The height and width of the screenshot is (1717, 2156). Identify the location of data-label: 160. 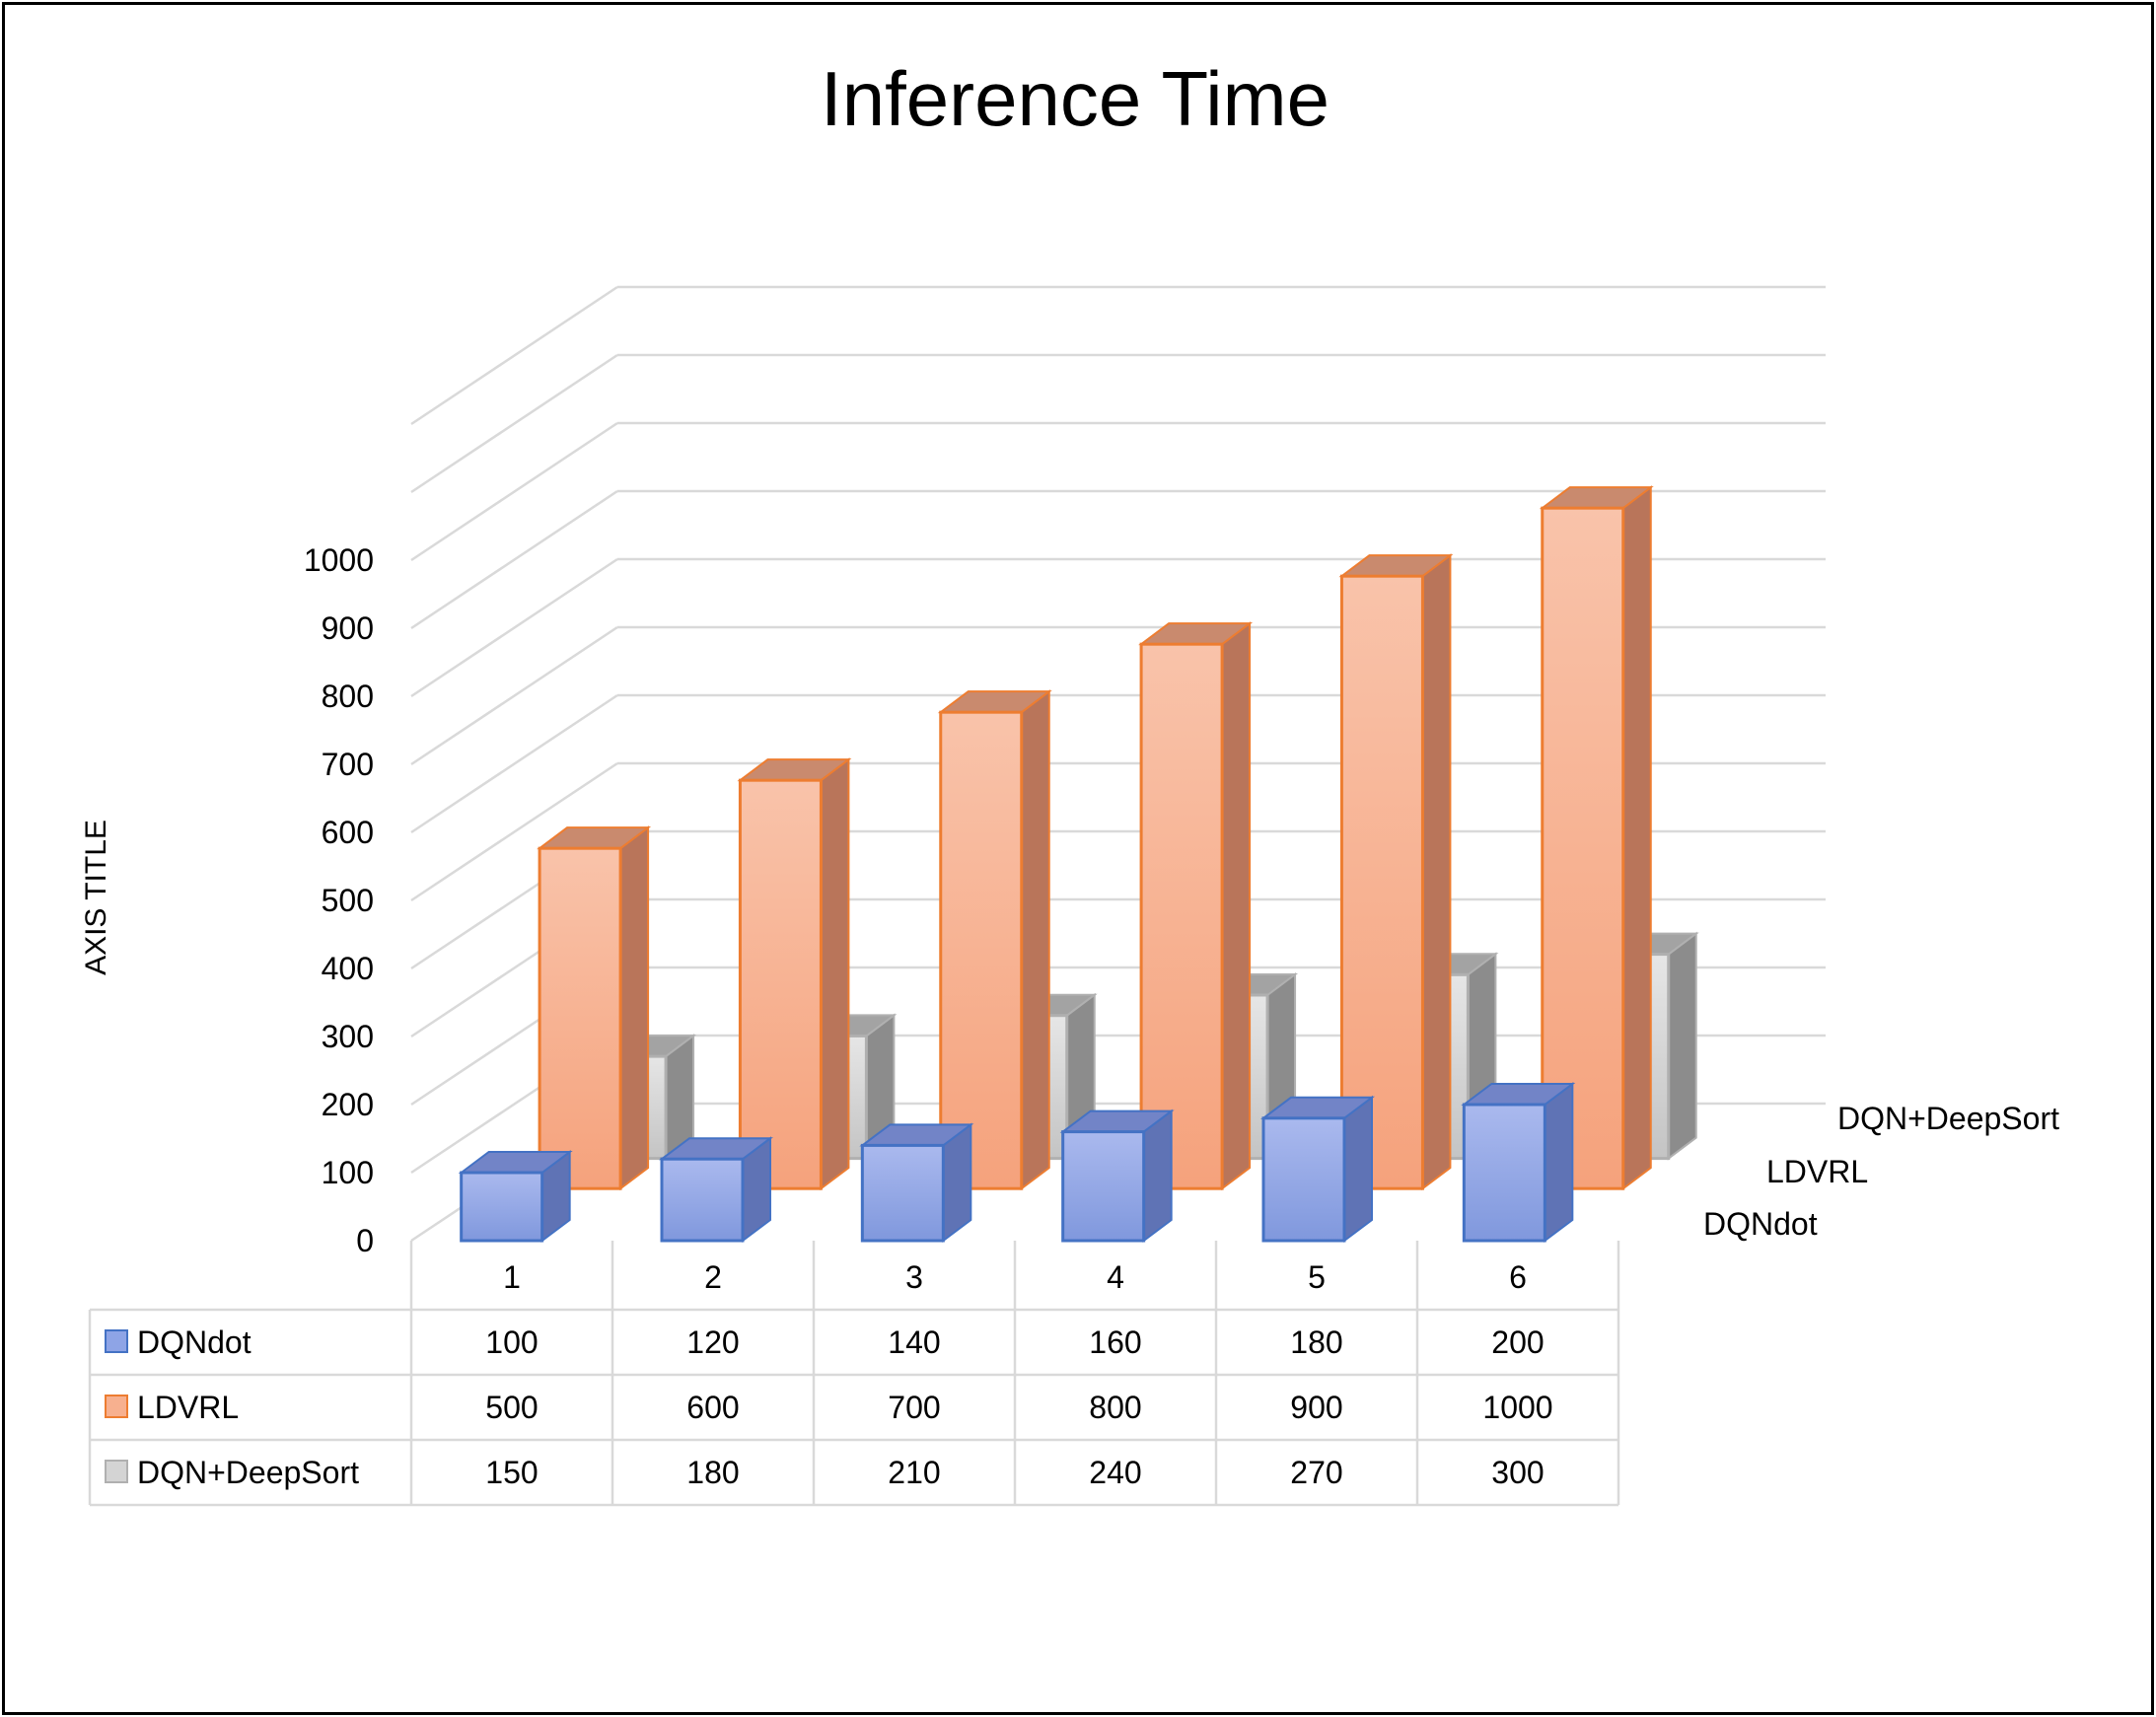
(1115, 1342).